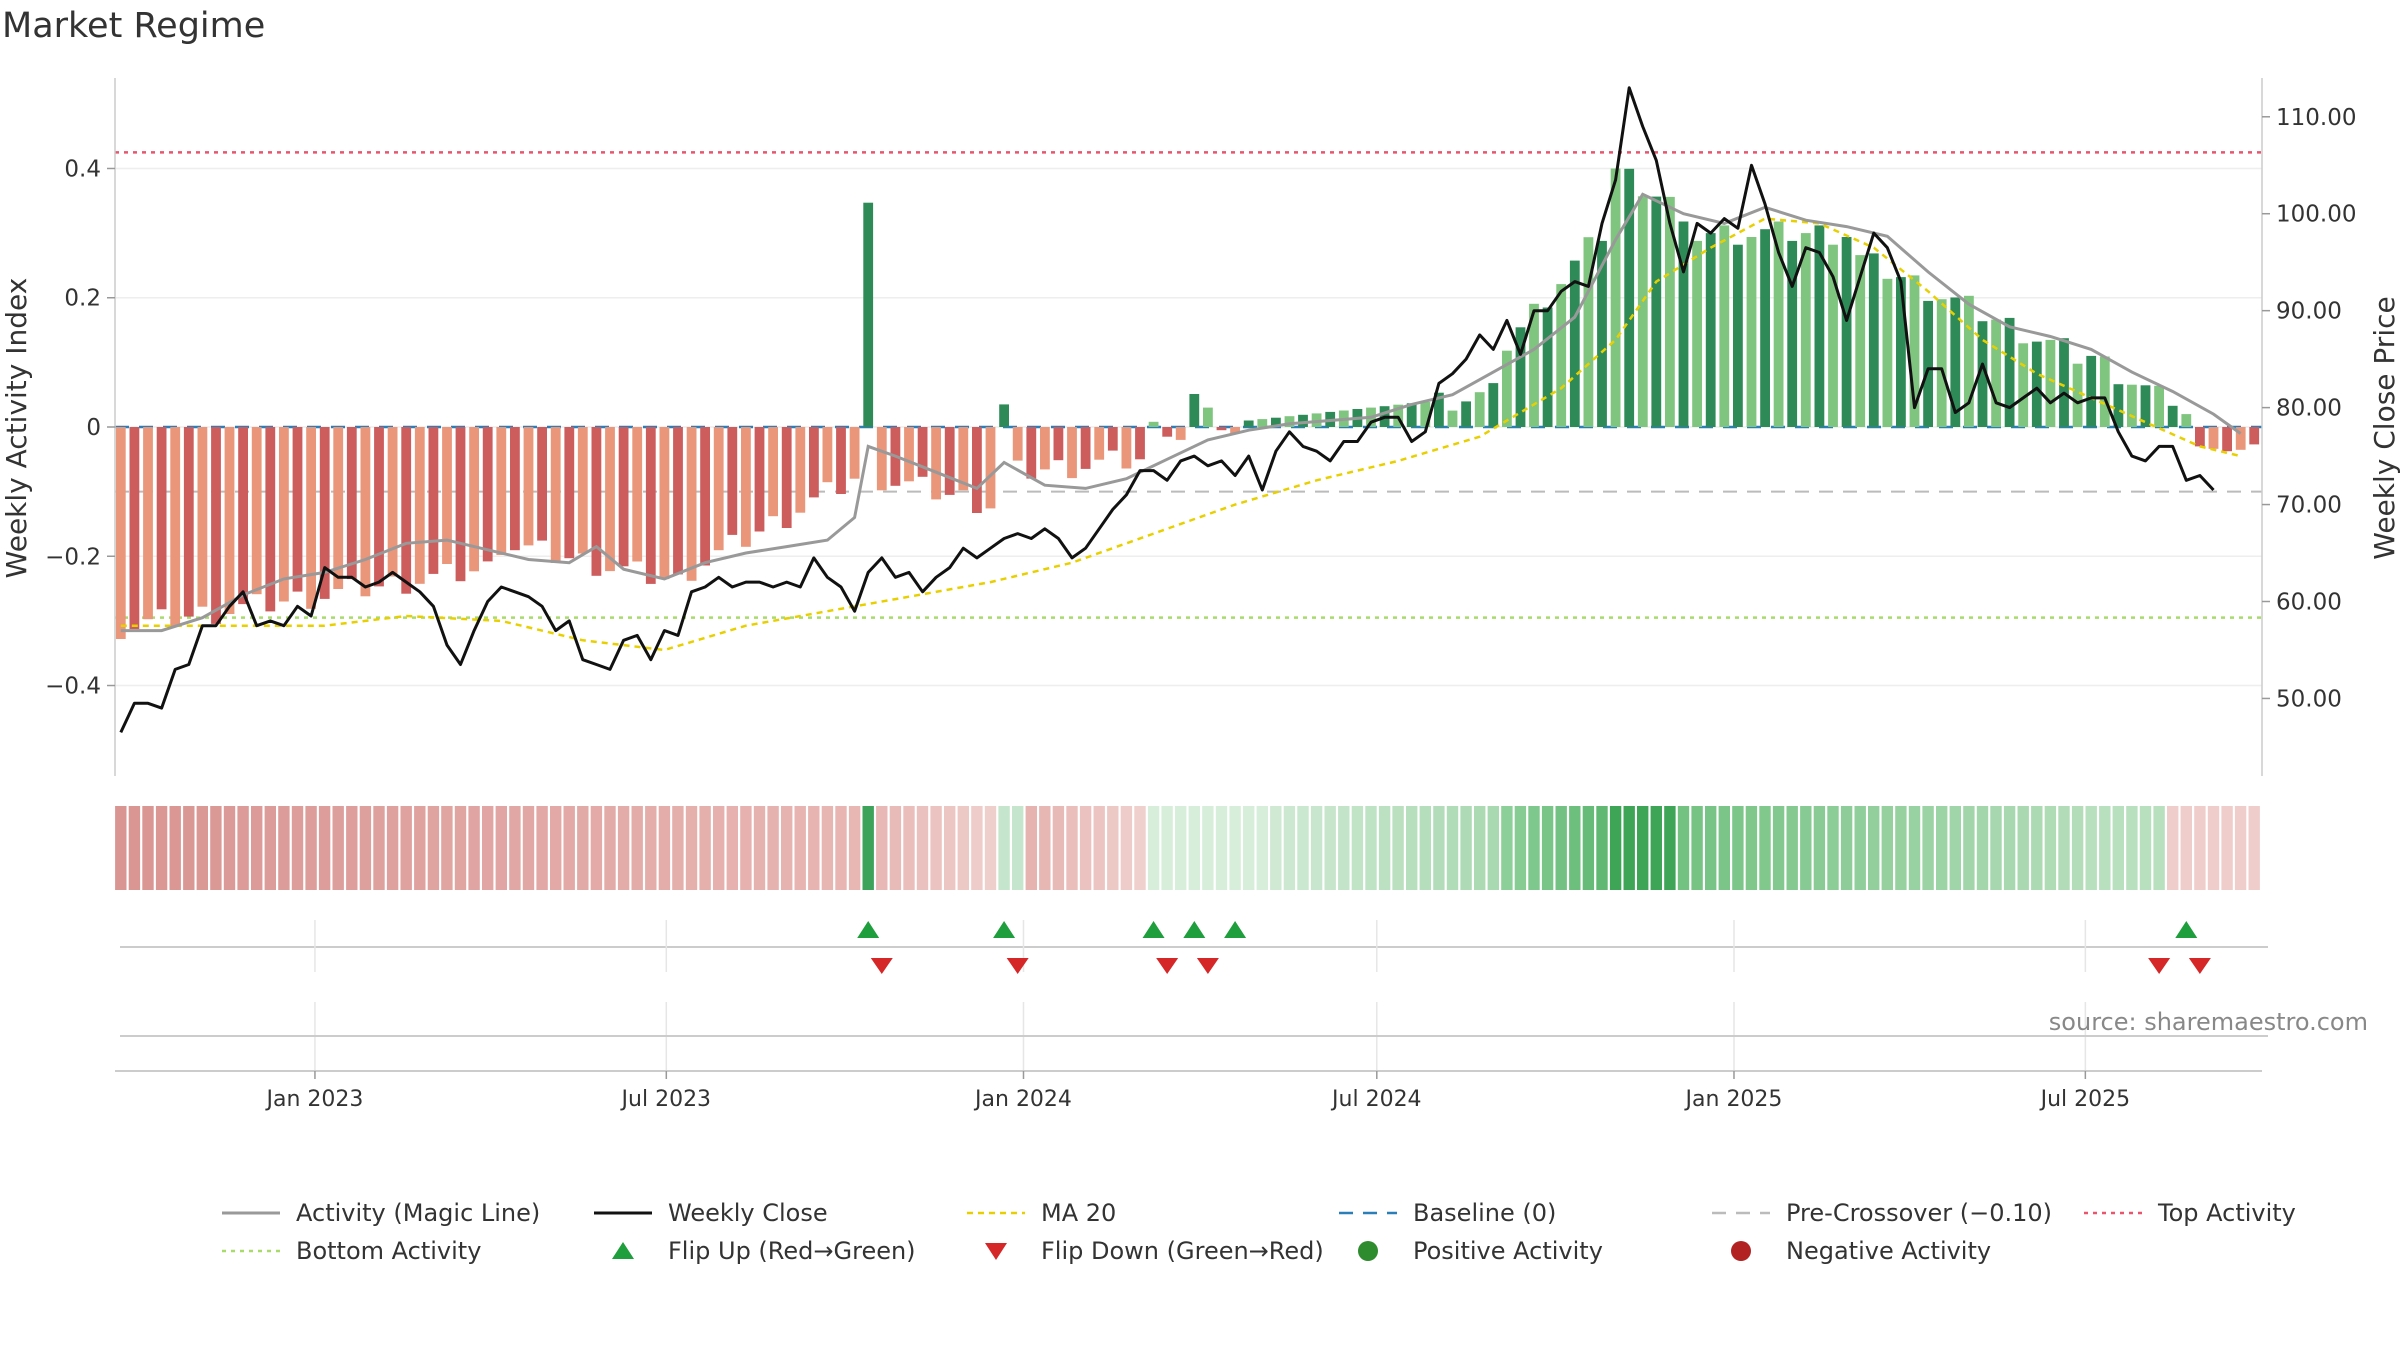  Describe the element at coordinates (1881, 1213) in the screenshot. I see `legend-item-precross: Pre-Crossover (−0.10)` at that location.